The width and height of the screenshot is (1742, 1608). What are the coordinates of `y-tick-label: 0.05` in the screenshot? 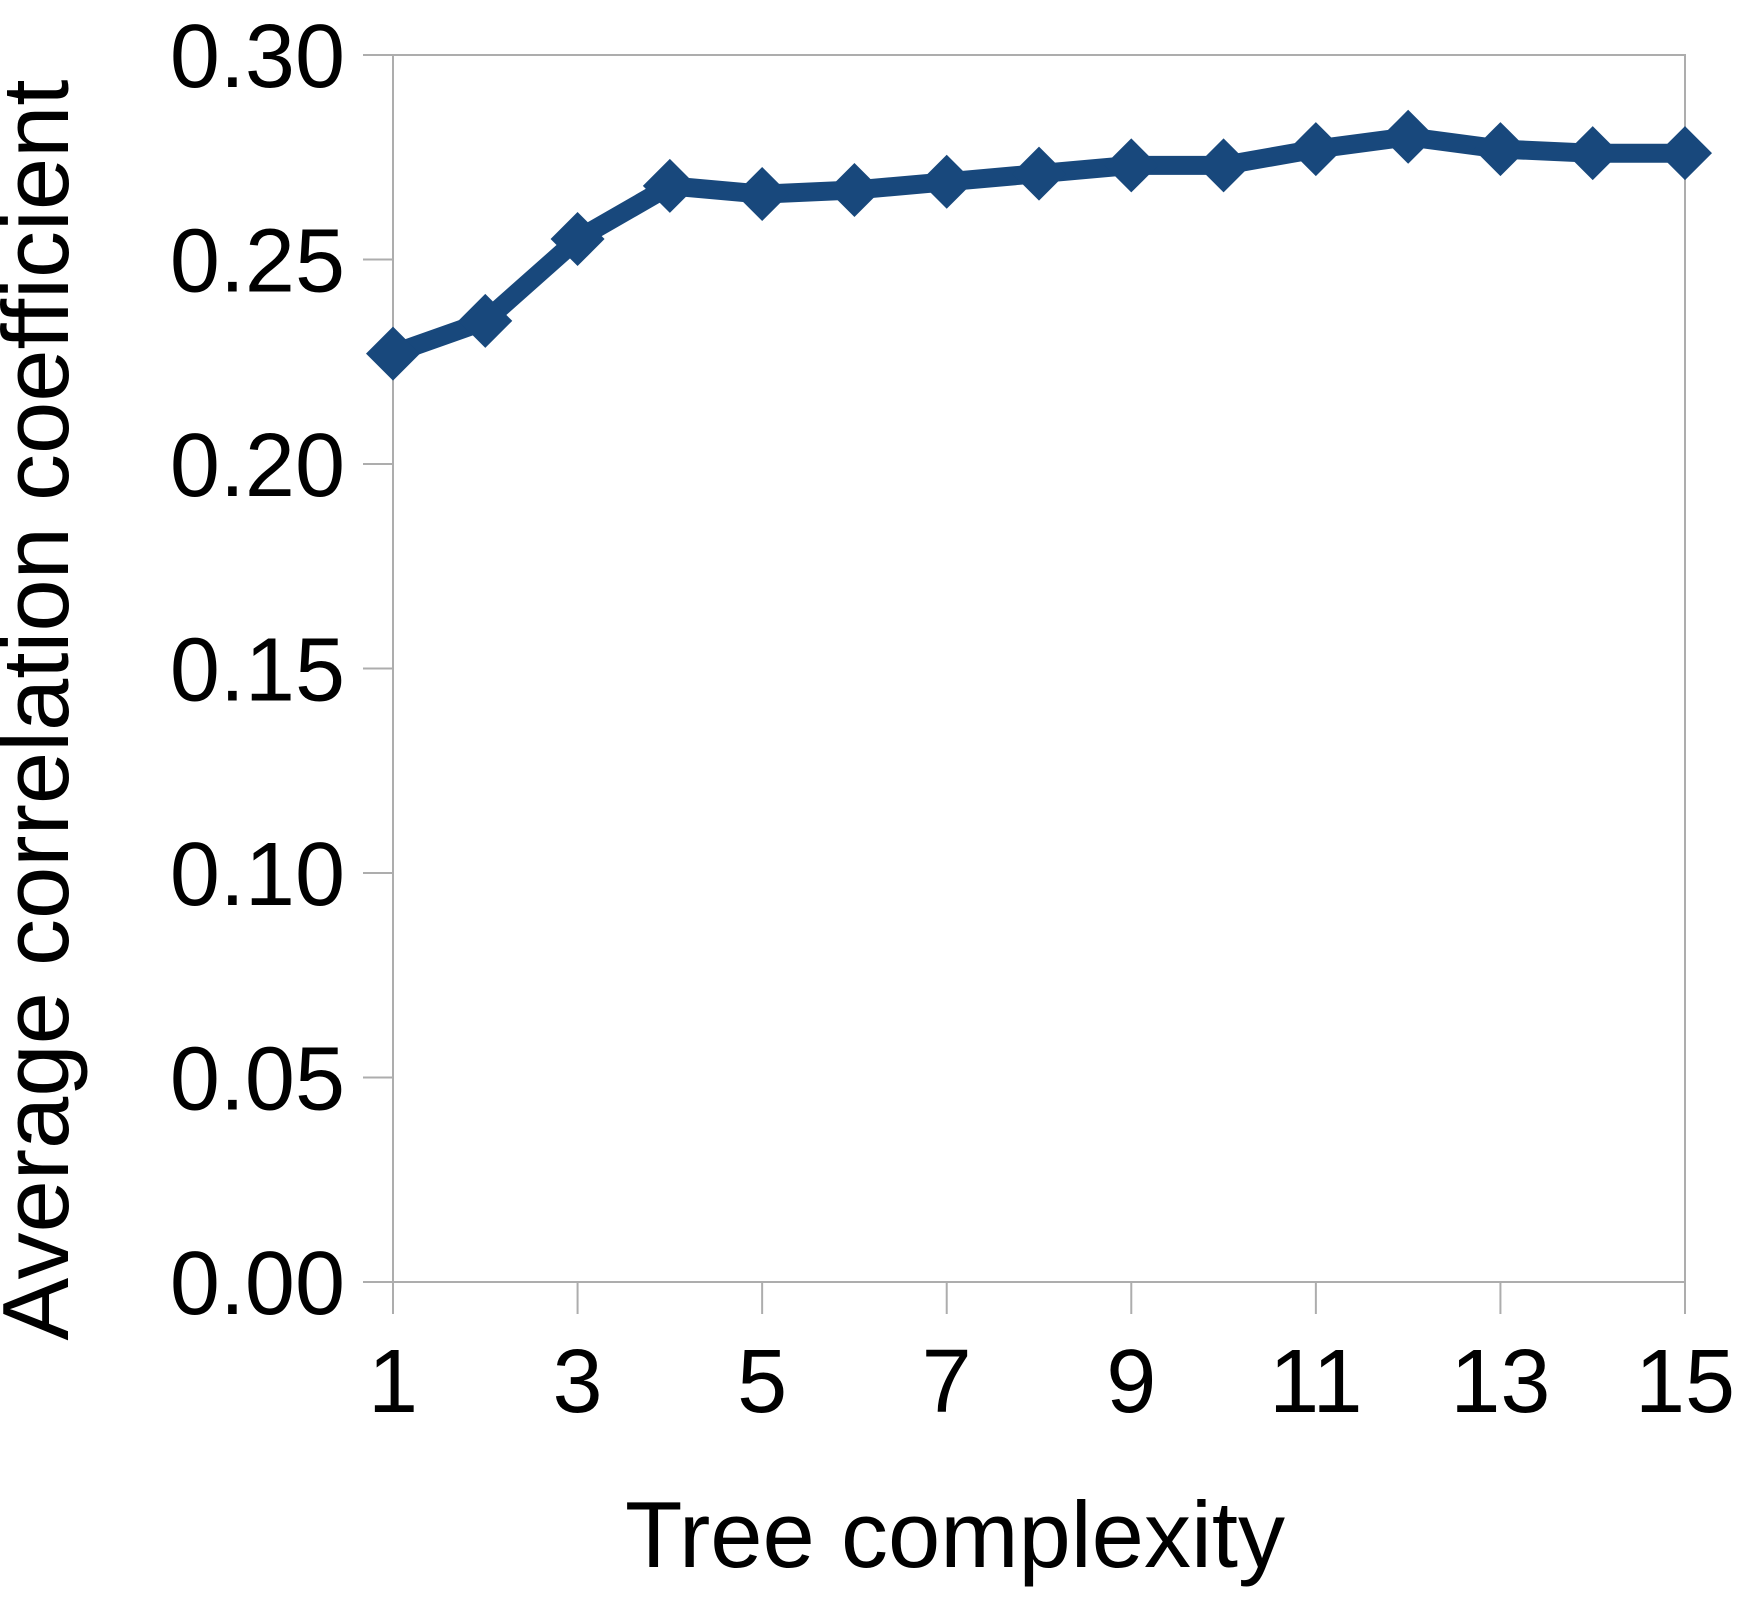 It's located at (257, 1080).